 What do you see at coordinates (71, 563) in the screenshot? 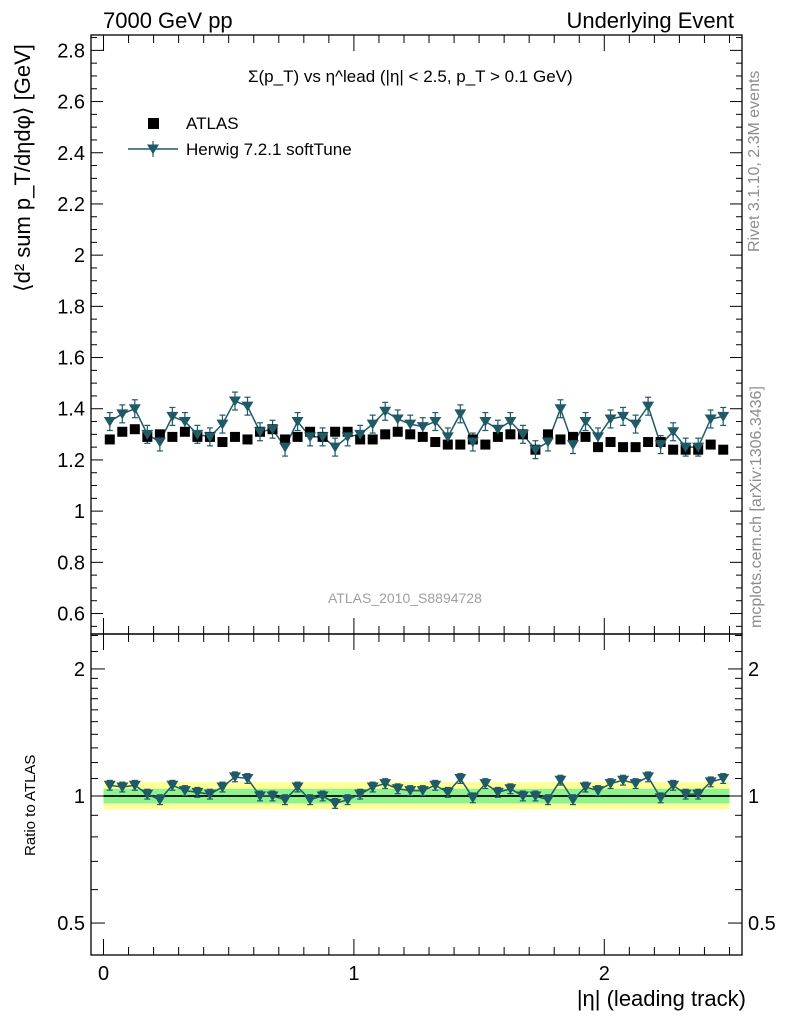
I see `y-tick-label-main: 0.8` at bounding box center [71, 563].